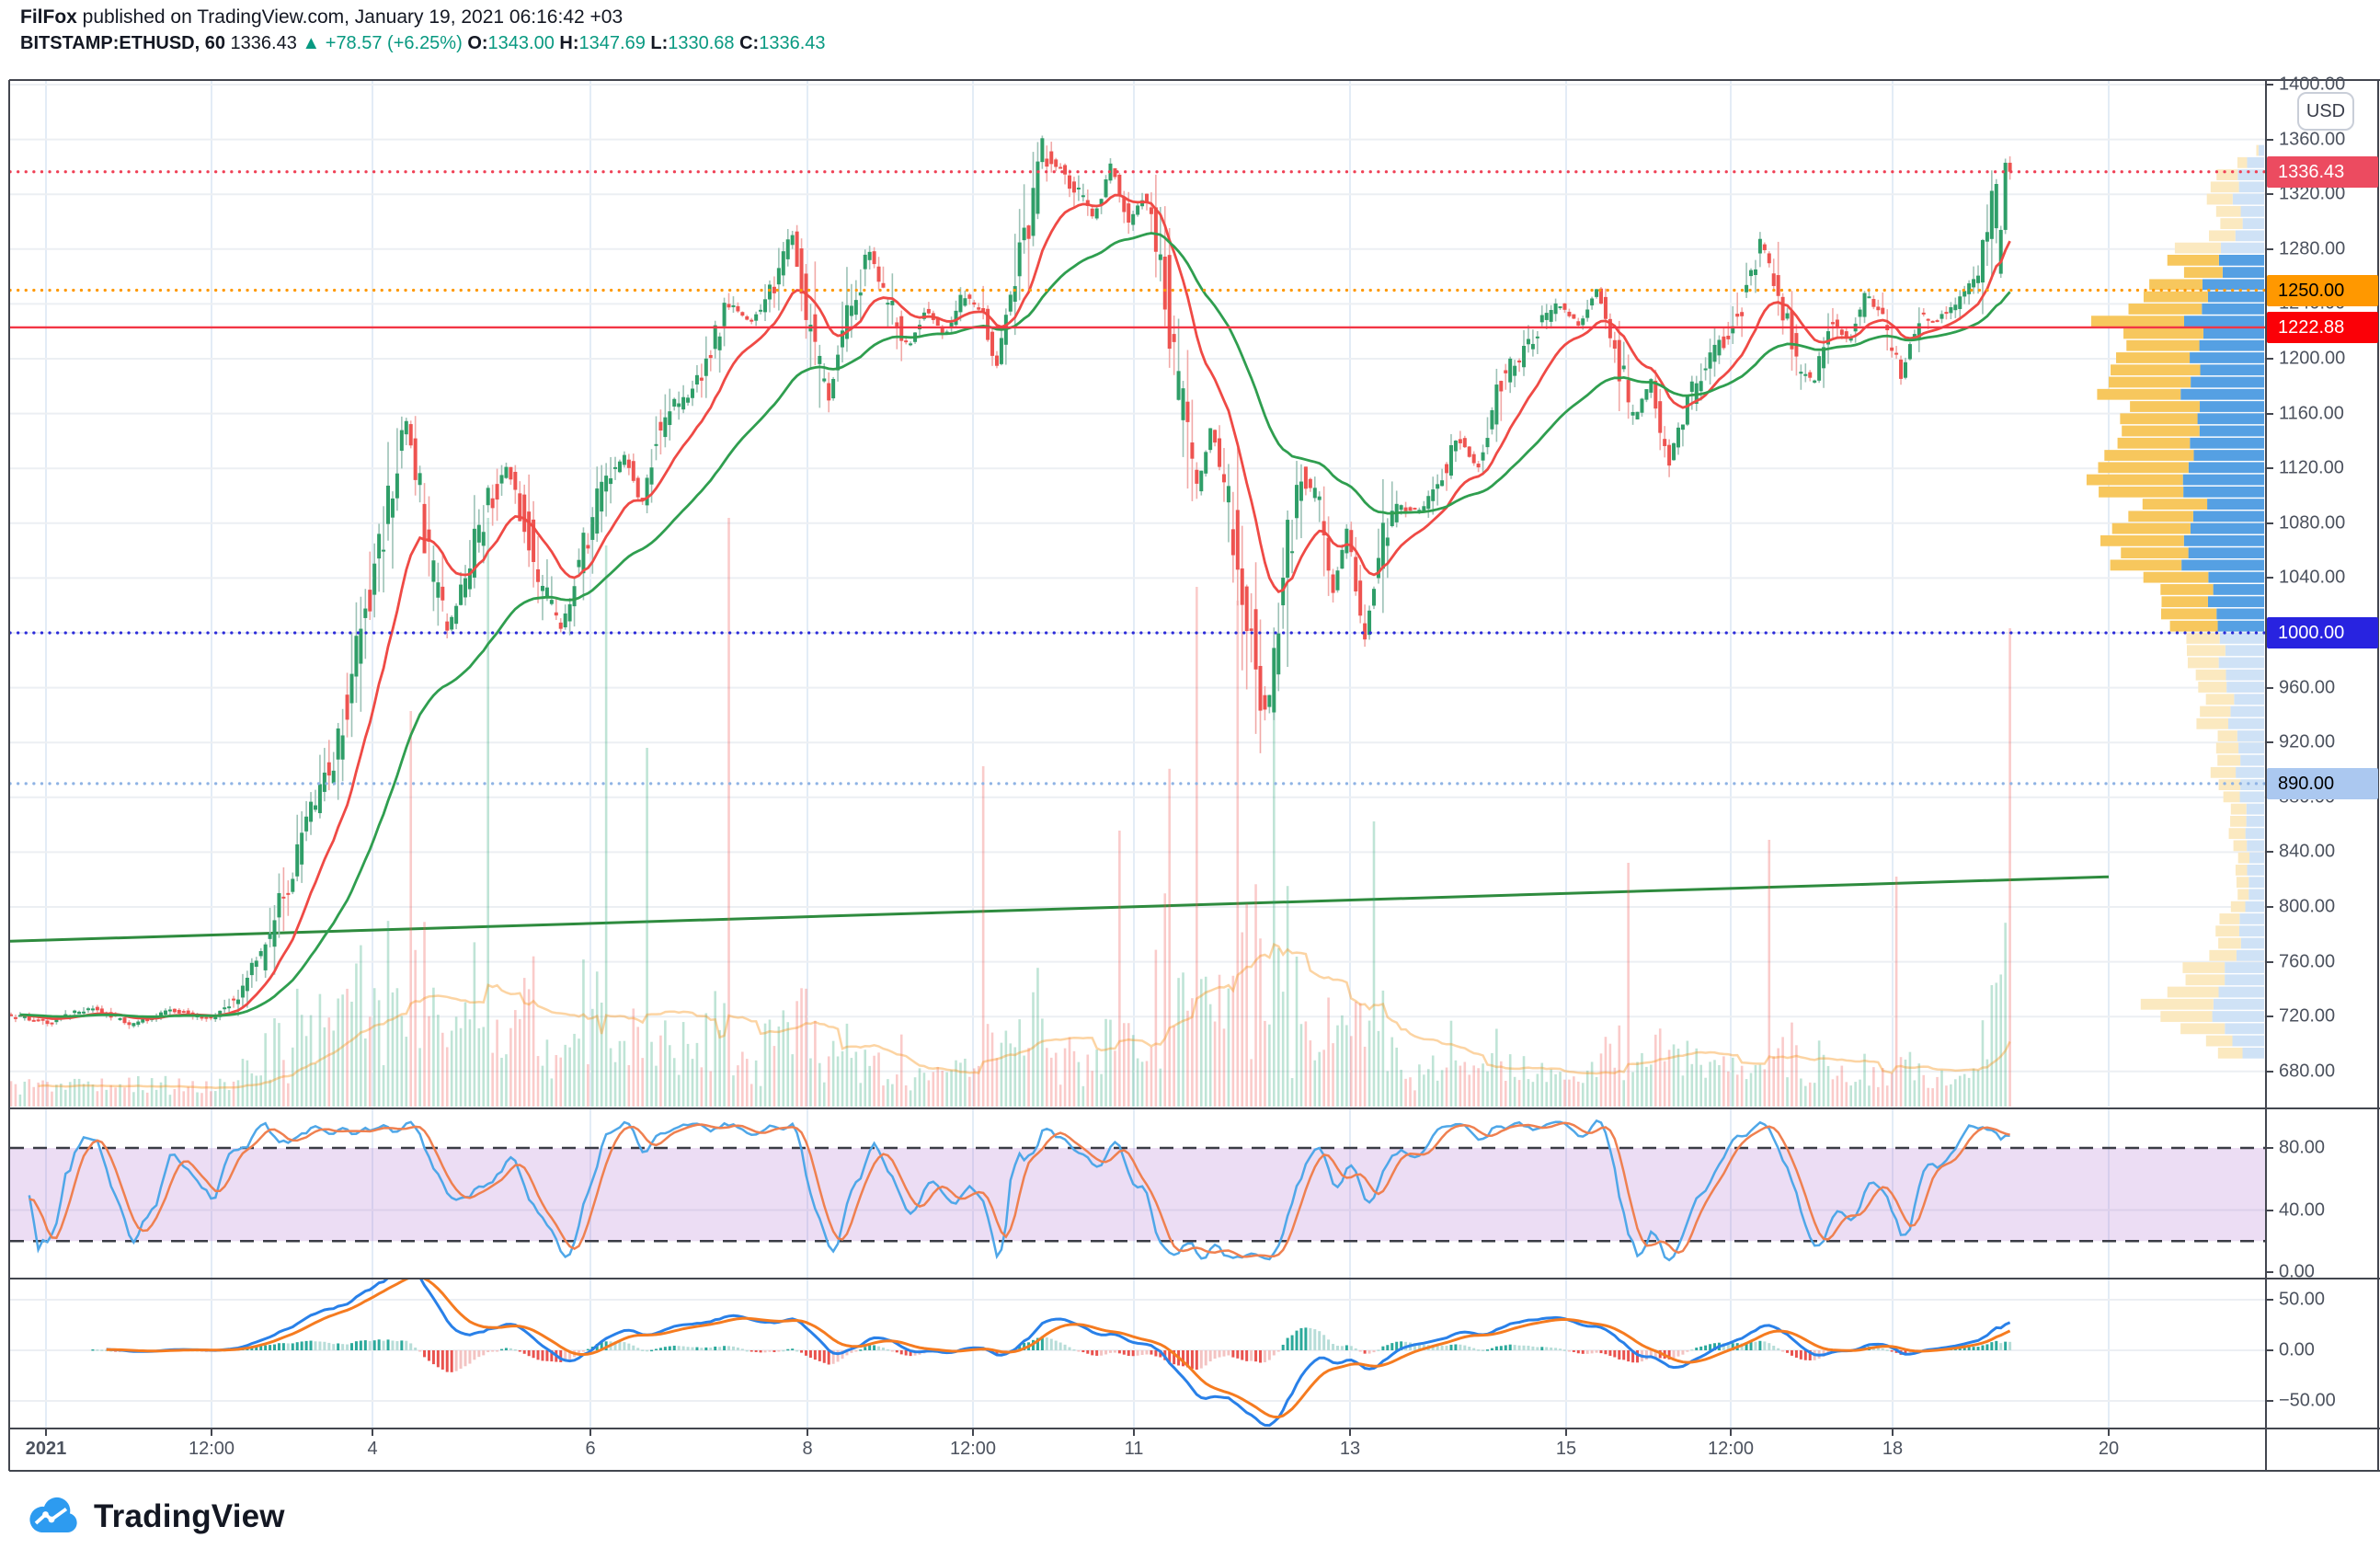  Describe the element at coordinates (2307, 742) in the screenshot. I see `price-scale-label: 920.00` at that location.